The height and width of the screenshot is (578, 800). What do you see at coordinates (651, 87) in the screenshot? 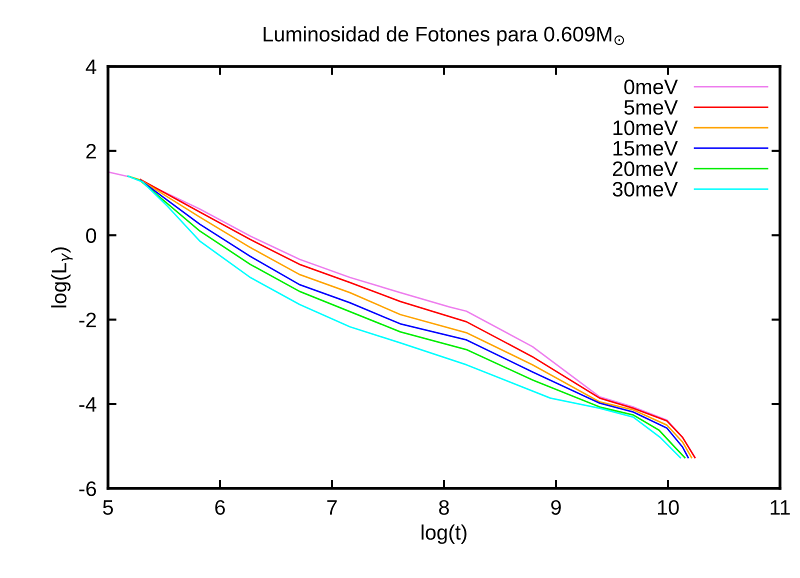
I see `legend-label: 0meV` at bounding box center [651, 87].